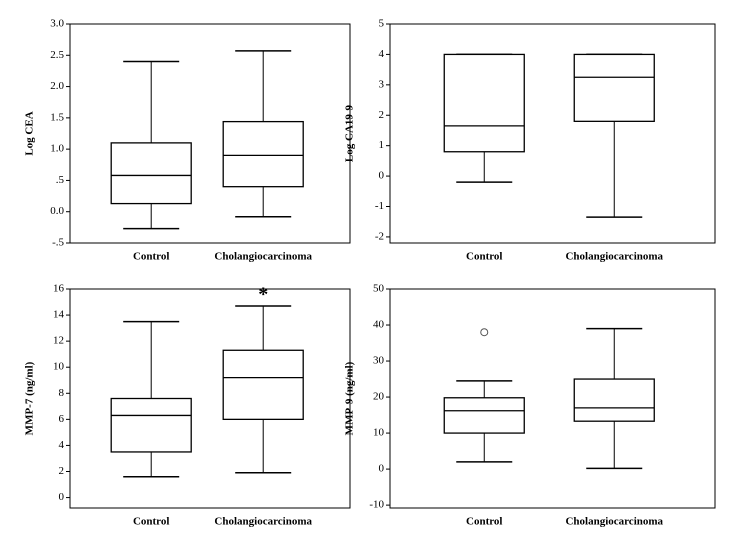 The height and width of the screenshot is (536, 744). I want to click on y-axis-label: MMP-7 (ng/ml), so click(30, 398).